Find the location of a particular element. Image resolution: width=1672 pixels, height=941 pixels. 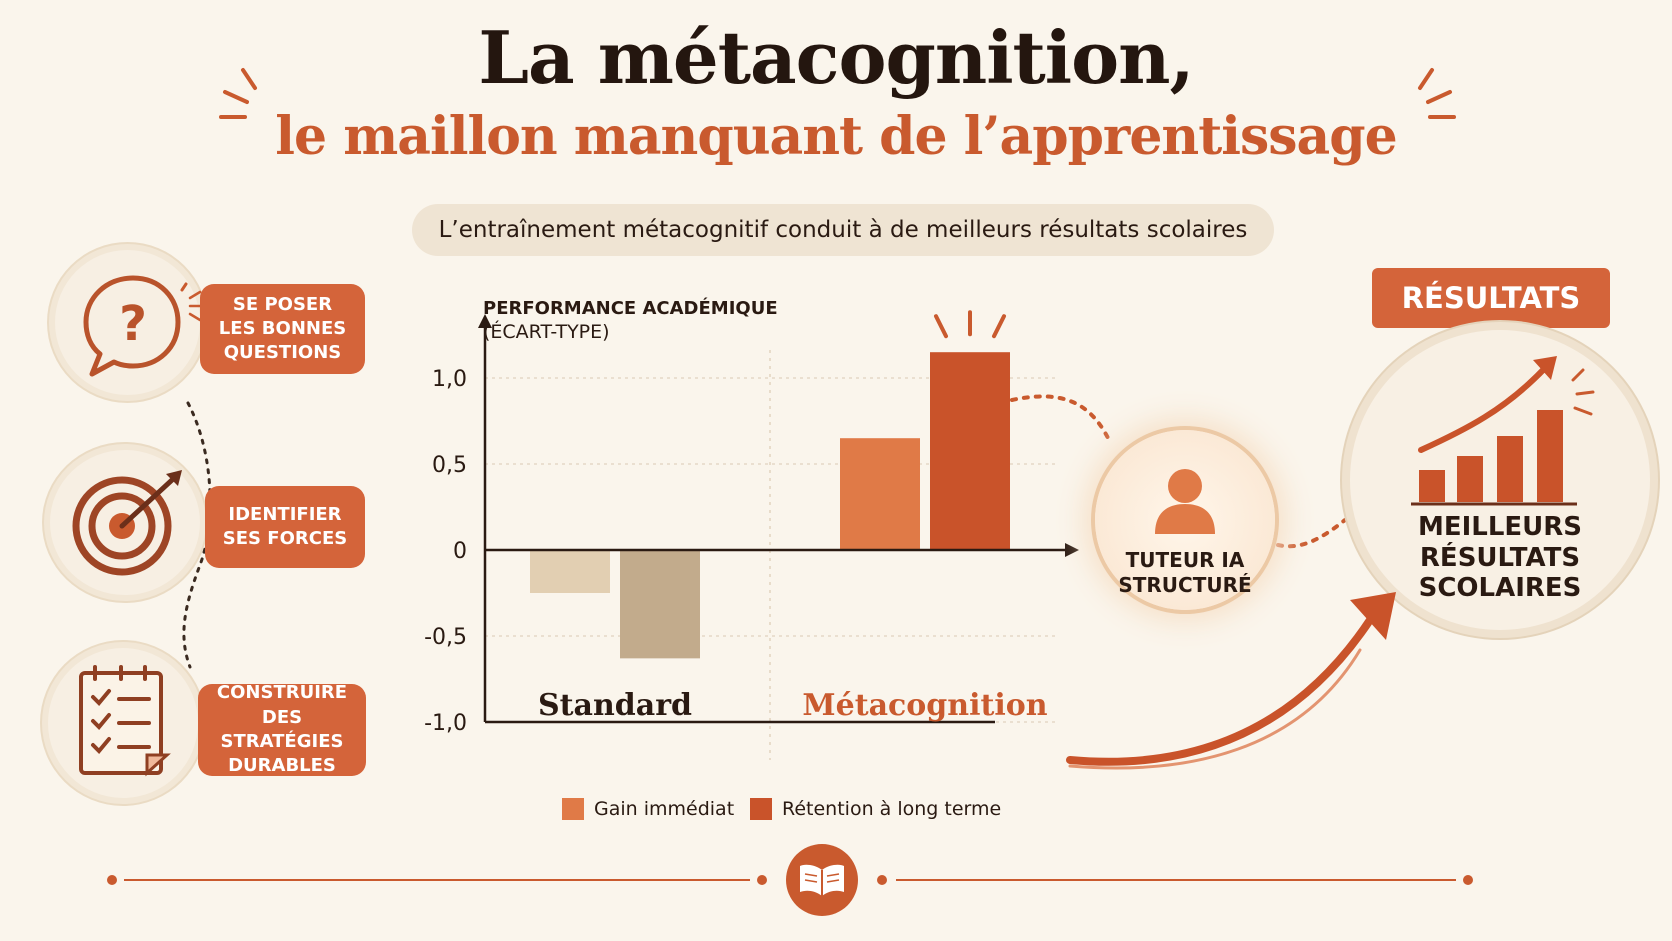

flow-connectors is located at coordinates (1178, 471).